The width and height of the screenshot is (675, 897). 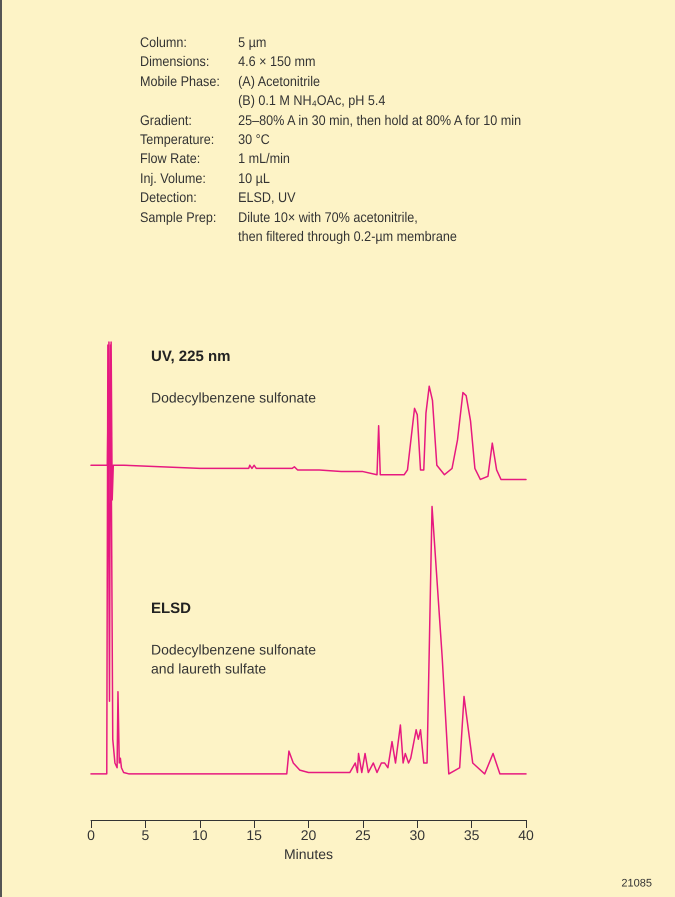 What do you see at coordinates (205, 138) in the screenshot?
I see `text: Temperature: 30 °C` at bounding box center [205, 138].